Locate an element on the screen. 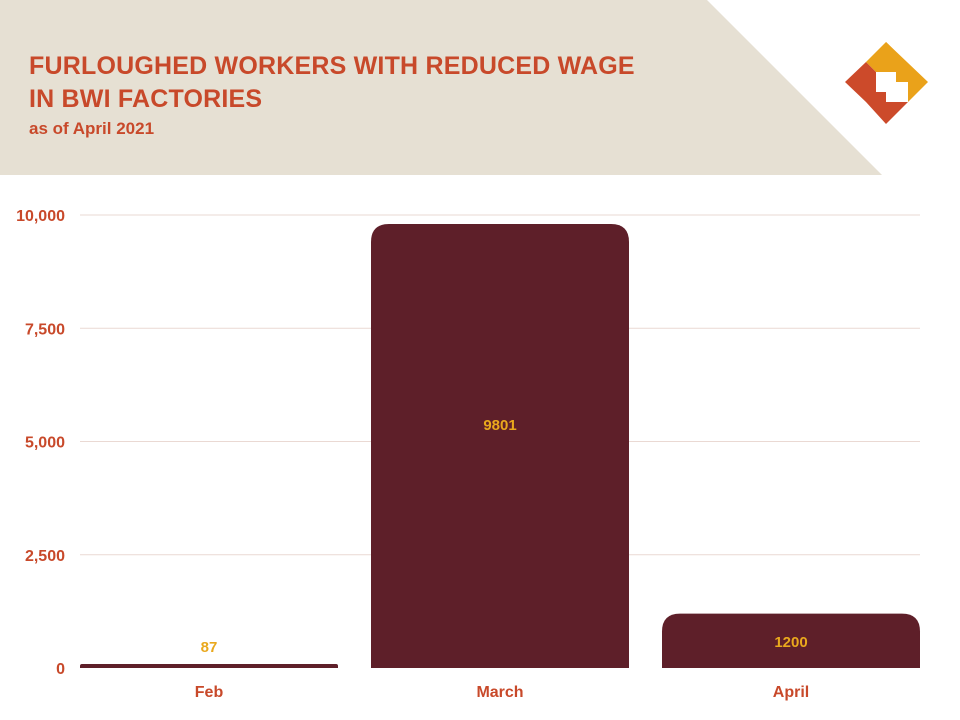 The width and height of the screenshot is (960, 720). chart-subtitle: as of April 2021 is located at coordinates (92, 128).